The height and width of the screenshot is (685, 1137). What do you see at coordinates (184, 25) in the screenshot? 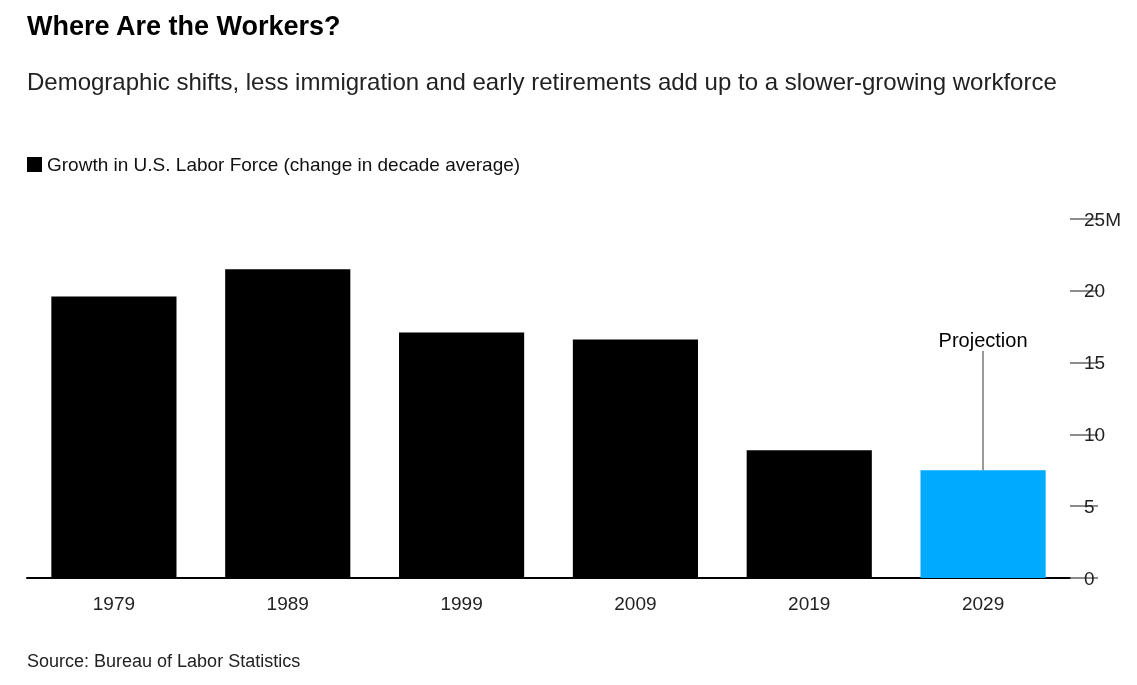
I see `chart-title: Where Are the Workers?` at bounding box center [184, 25].